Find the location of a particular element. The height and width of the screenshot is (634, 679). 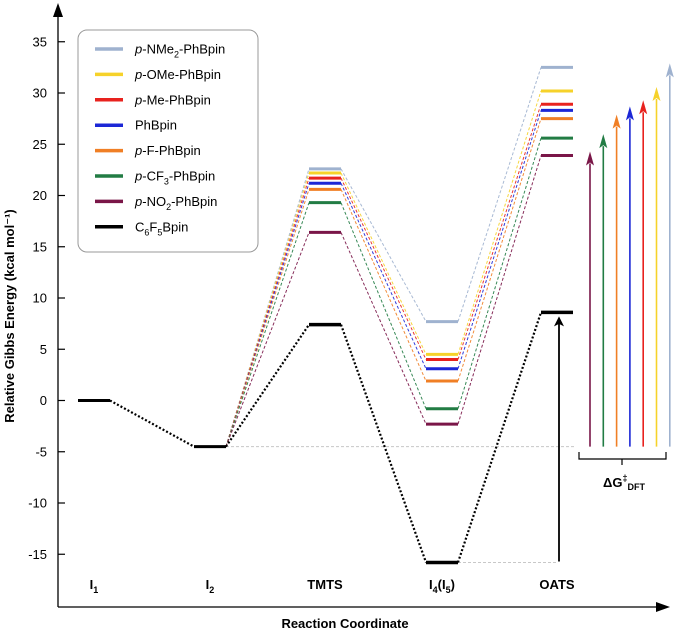

stage-label-OATS: OATS is located at coordinates (556, 584).